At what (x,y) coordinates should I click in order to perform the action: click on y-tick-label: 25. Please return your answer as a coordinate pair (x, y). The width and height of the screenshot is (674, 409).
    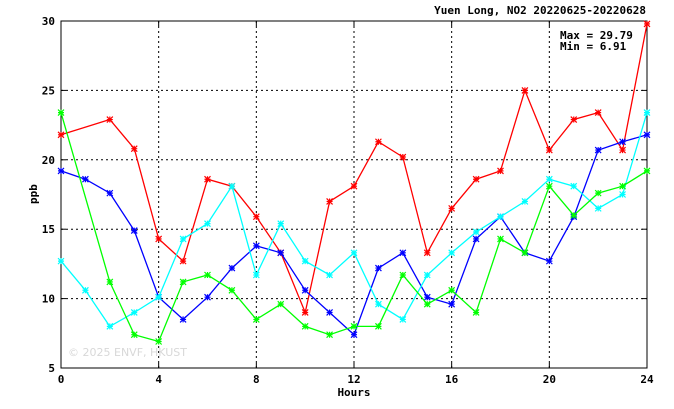
    Looking at the image, I should click on (48, 90).